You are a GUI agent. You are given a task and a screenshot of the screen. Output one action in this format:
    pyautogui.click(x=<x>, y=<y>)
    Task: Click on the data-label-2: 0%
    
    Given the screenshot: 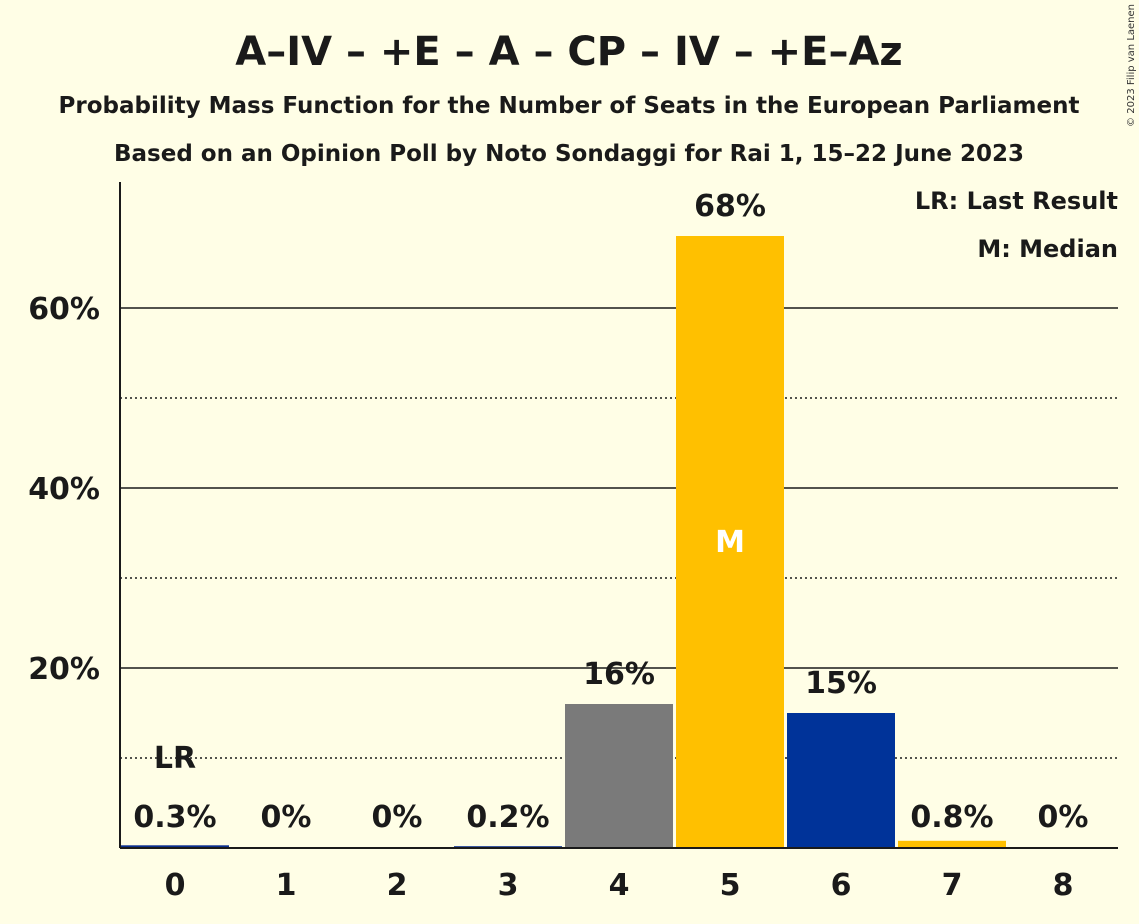 What is the action you would take?
    pyautogui.click(x=397, y=817)
    